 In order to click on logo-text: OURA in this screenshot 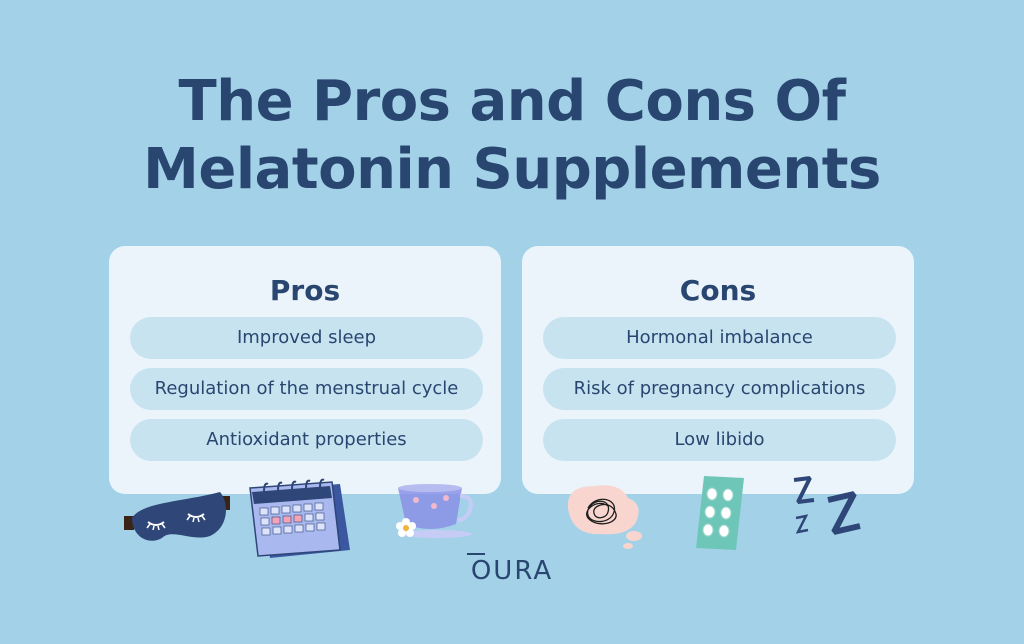, I will do `click(512, 571)`.